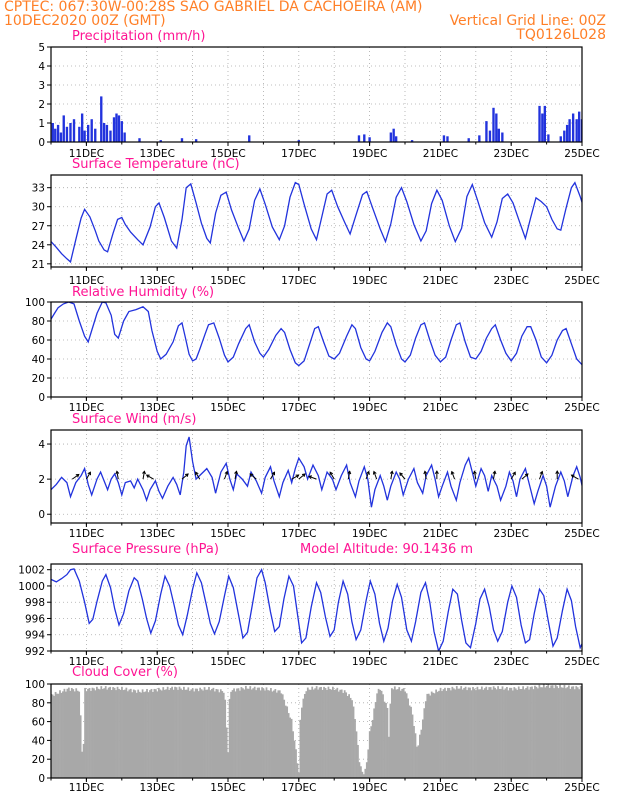  What do you see at coordinates (156, 662) in the screenshot?
I see `x-tick-label: 13DEC` at bounding box center [156, 662].